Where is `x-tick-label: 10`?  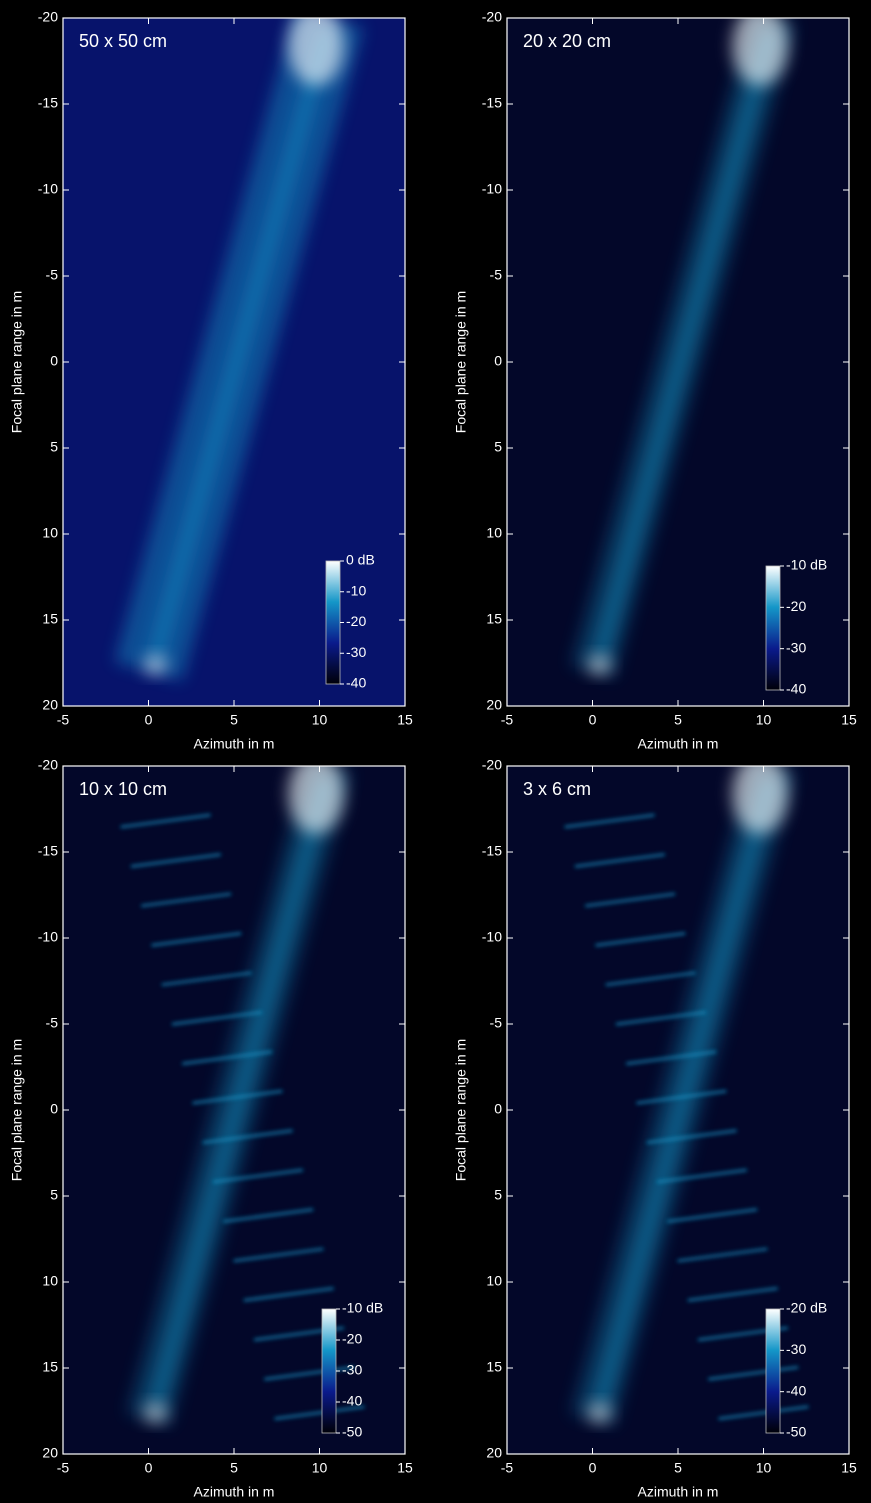 x-tick-label: 10 is located at coordinates (320, 720).